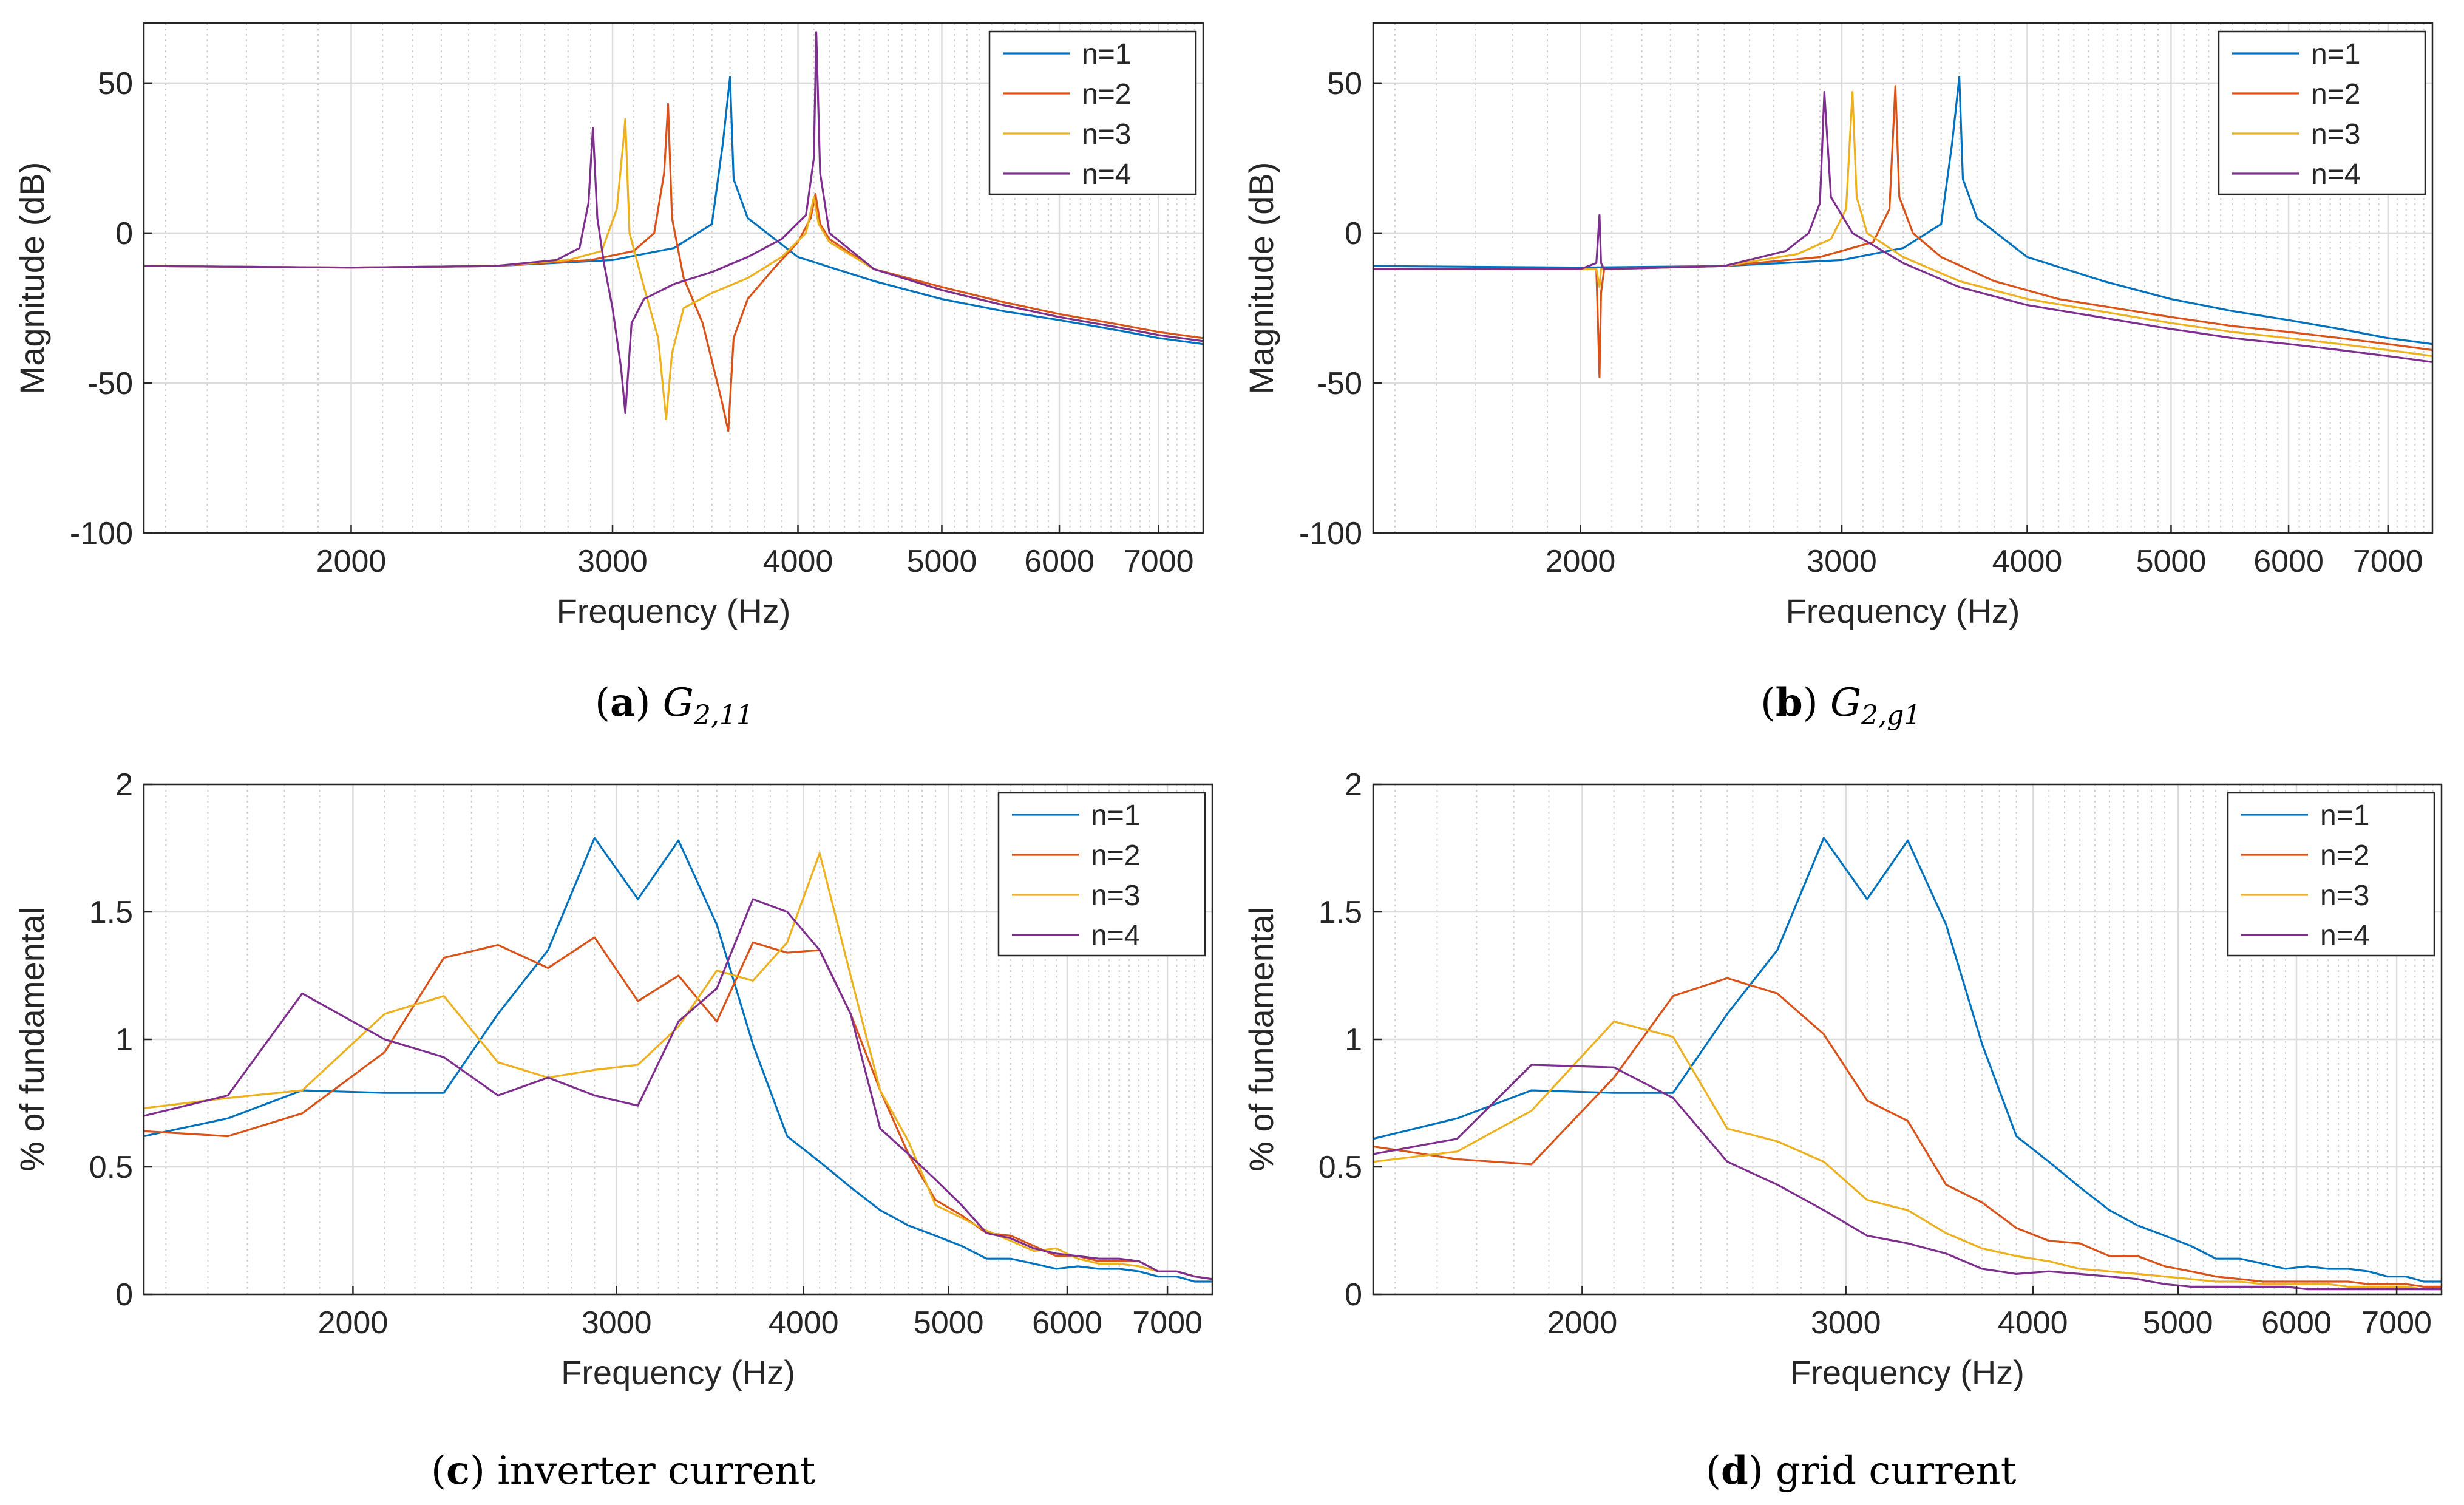  I want to click on caption-c: (c) inverter current, so click(623, 1471).